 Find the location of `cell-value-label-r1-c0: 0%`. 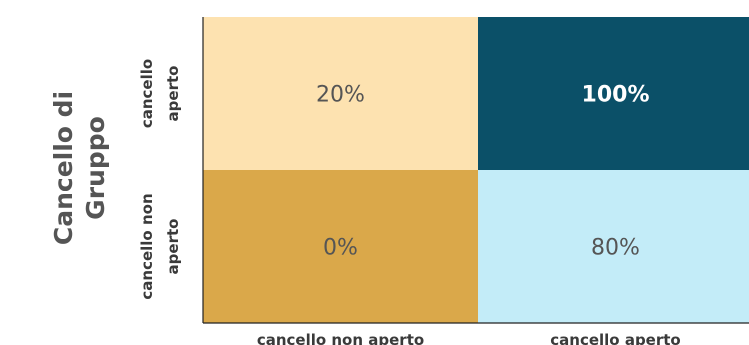

cell-value-label-r1-c0: 0% is located at coordinates (340, 248).